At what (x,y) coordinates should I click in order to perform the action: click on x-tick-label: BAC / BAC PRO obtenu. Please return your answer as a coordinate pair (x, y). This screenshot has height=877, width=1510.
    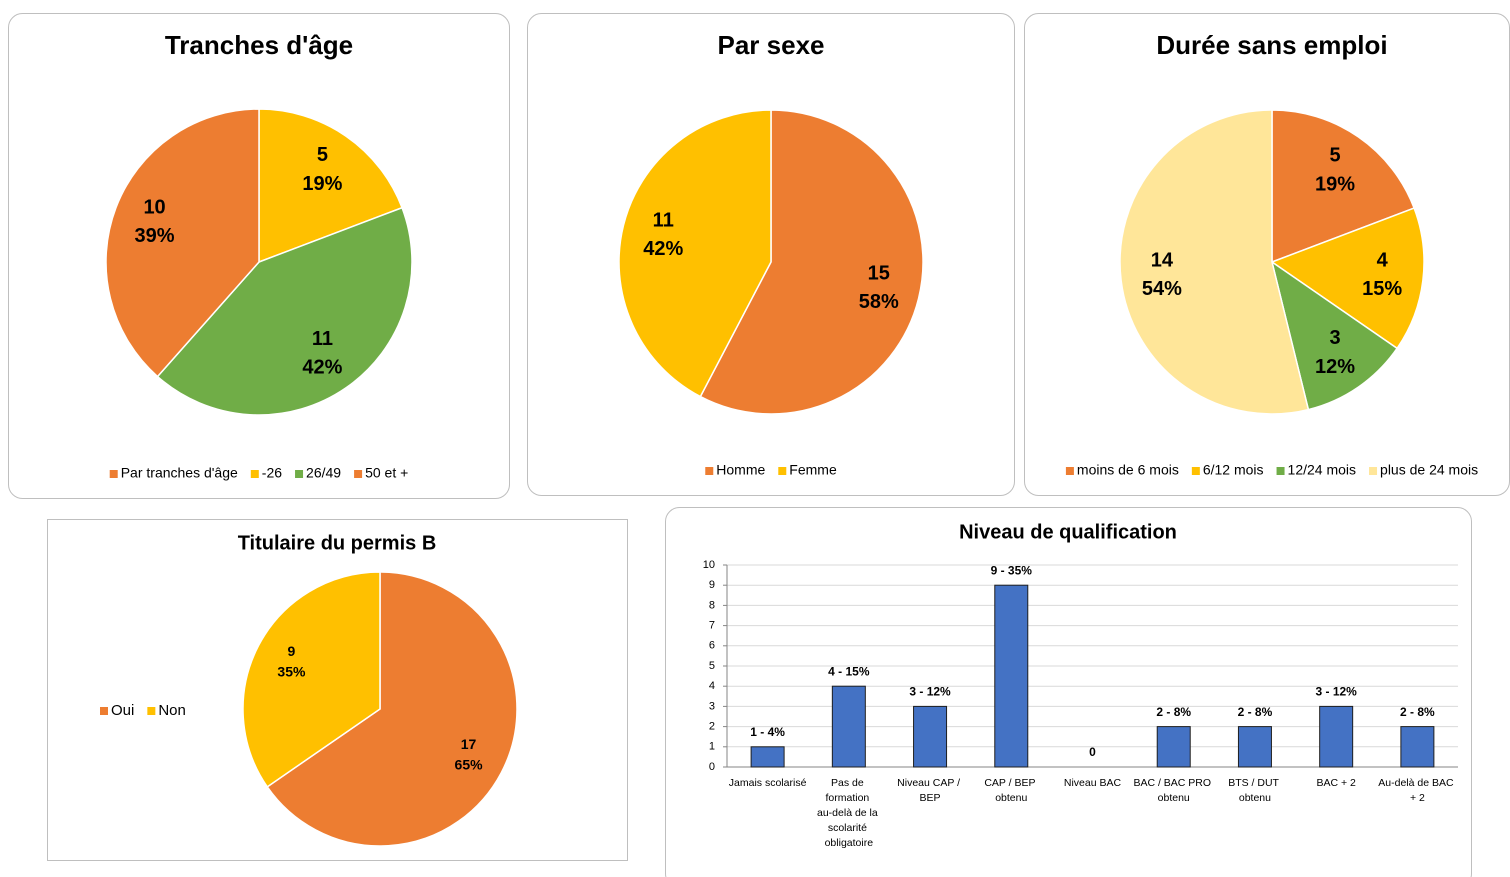
    Looking at the image, I should click on (1173, 790).